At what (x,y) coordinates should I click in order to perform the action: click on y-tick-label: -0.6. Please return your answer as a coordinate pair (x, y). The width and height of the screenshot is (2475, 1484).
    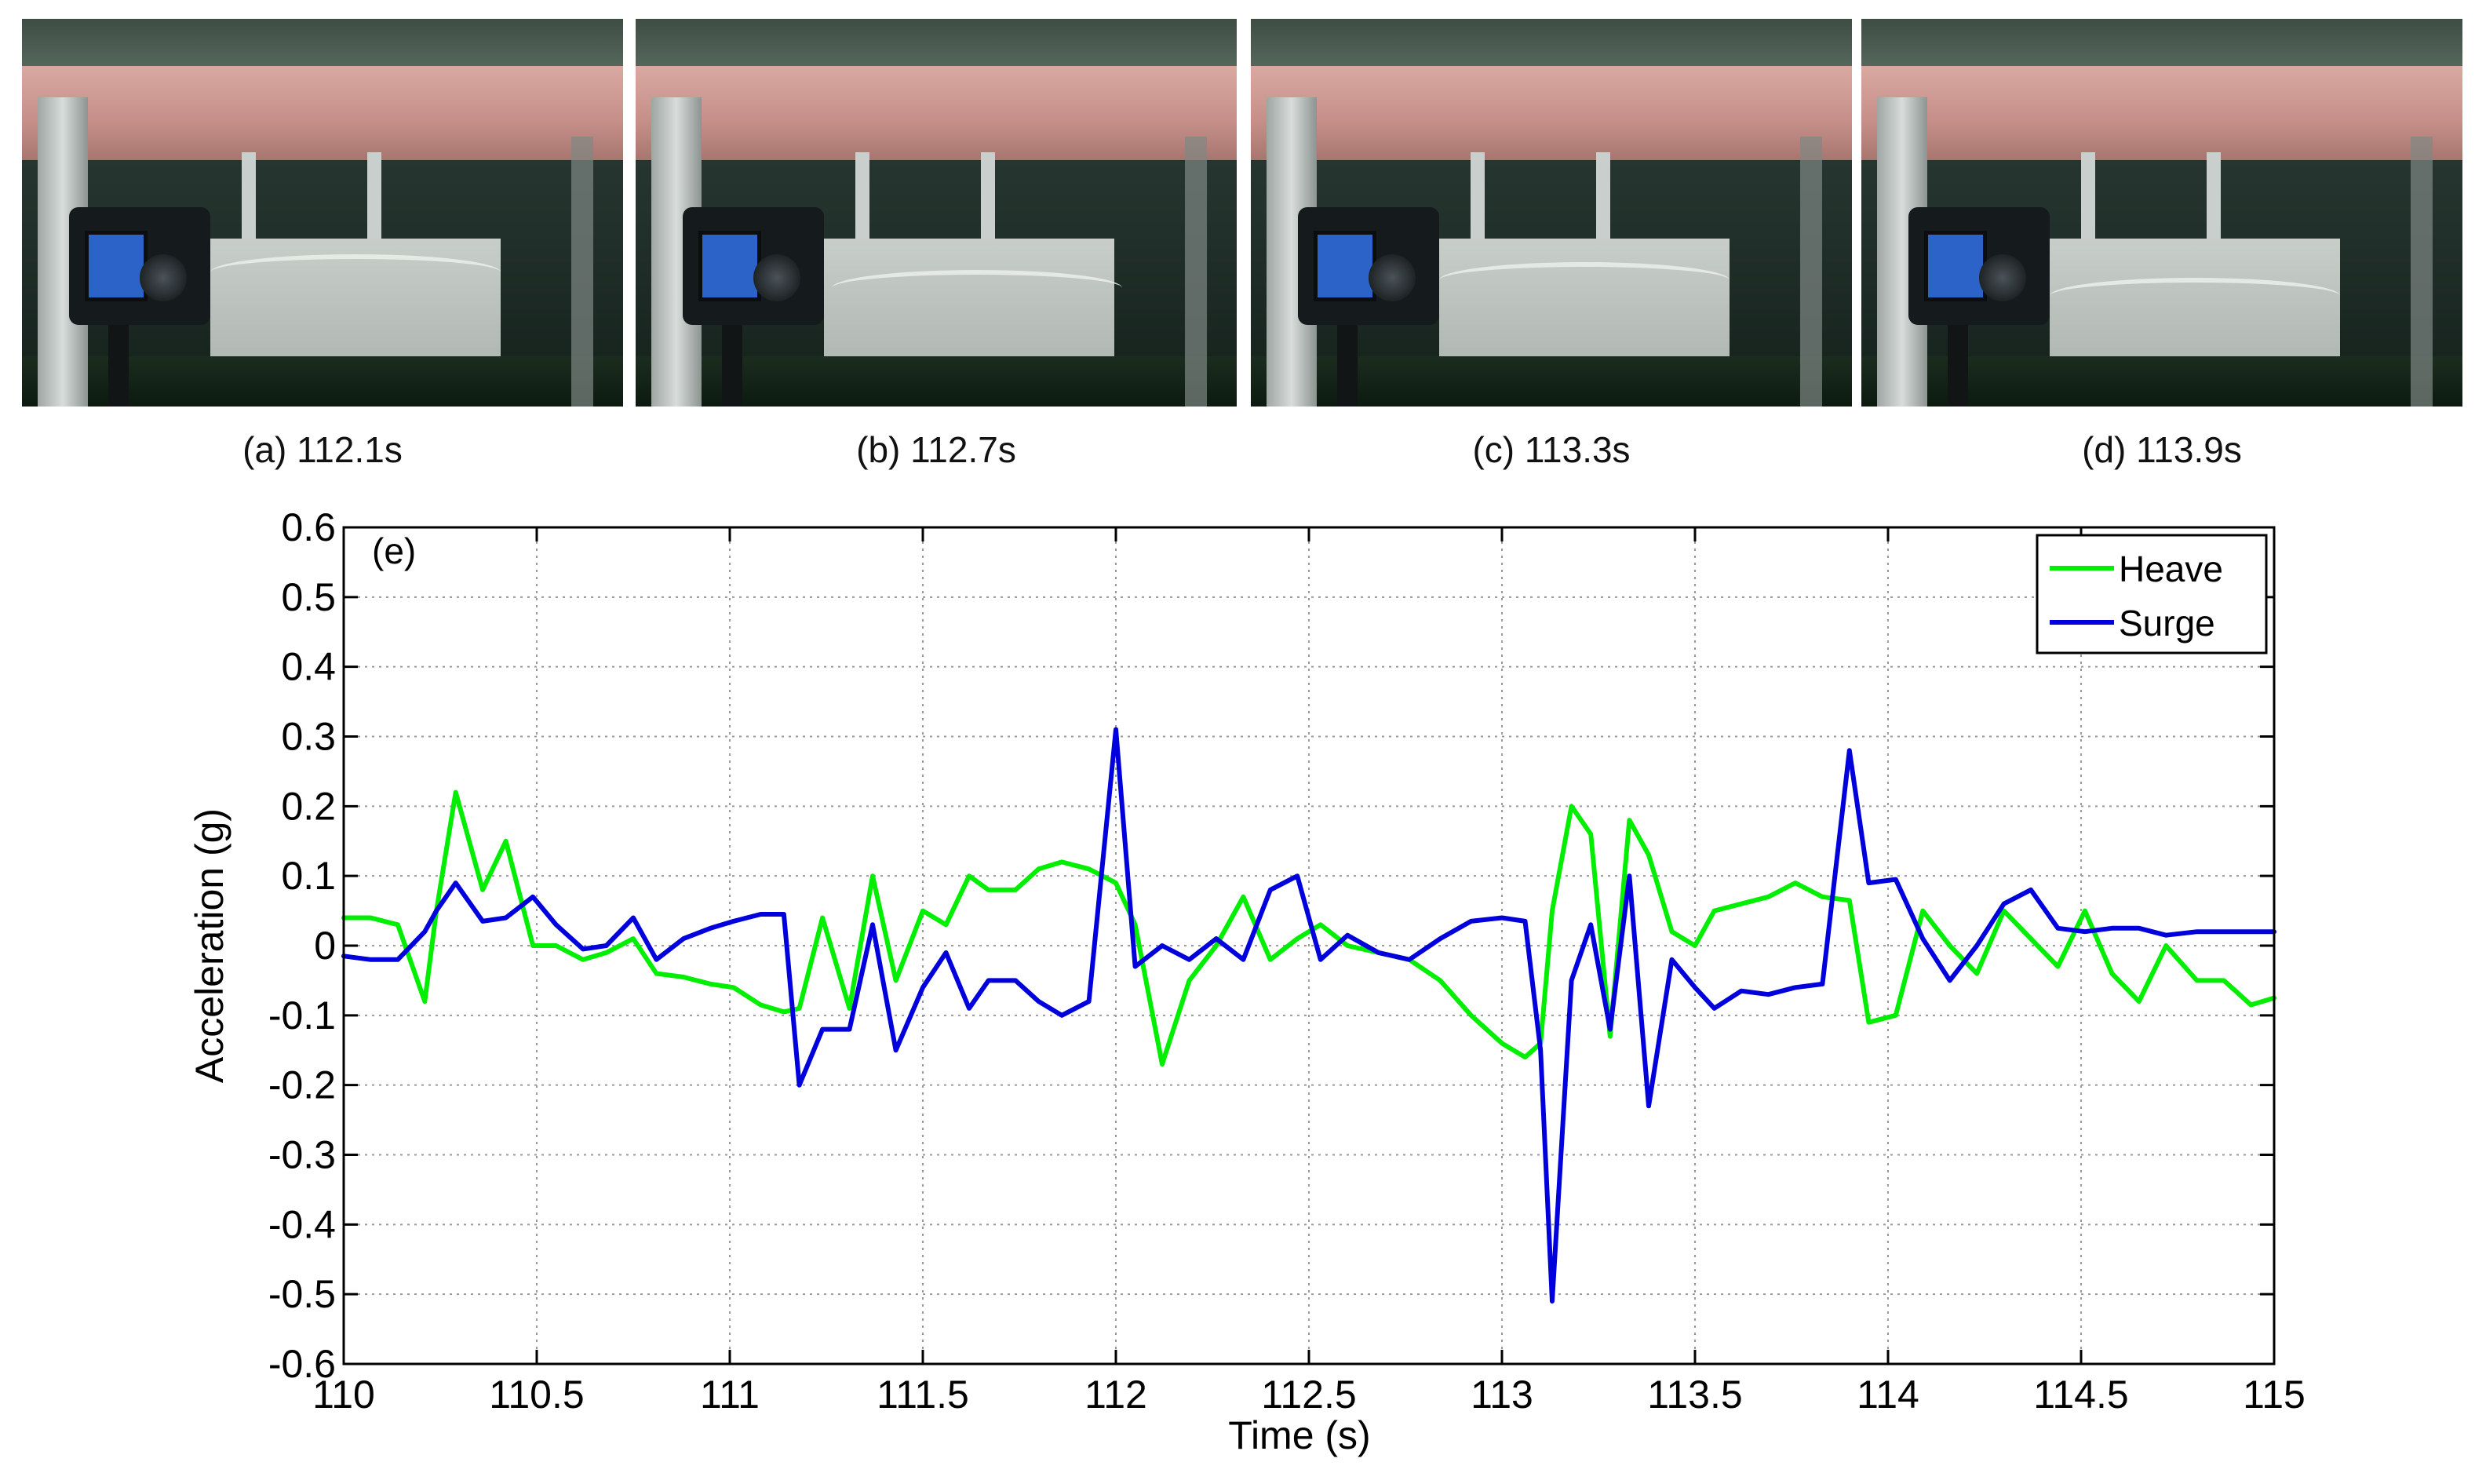
    Looking at the image, I should click on (302, 1364).